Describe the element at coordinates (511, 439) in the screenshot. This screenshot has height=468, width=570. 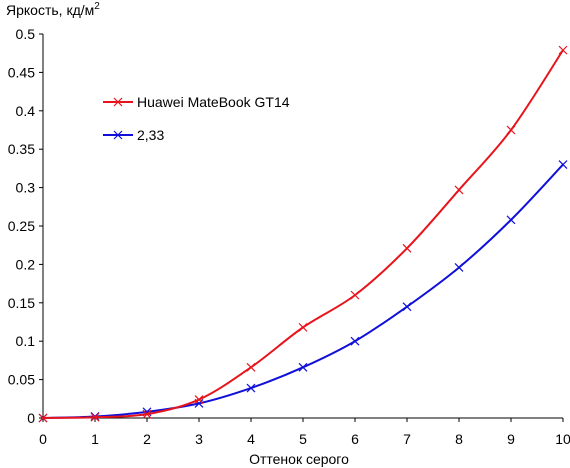
I see `x-tick-label: 9` at that location.